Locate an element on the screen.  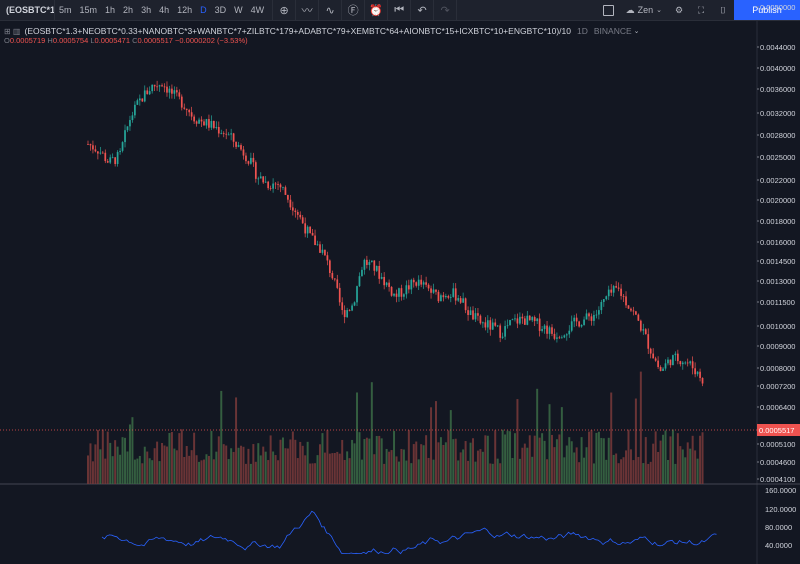
price-tick-label: 0.0009000 is located at coordinates (777, 346).